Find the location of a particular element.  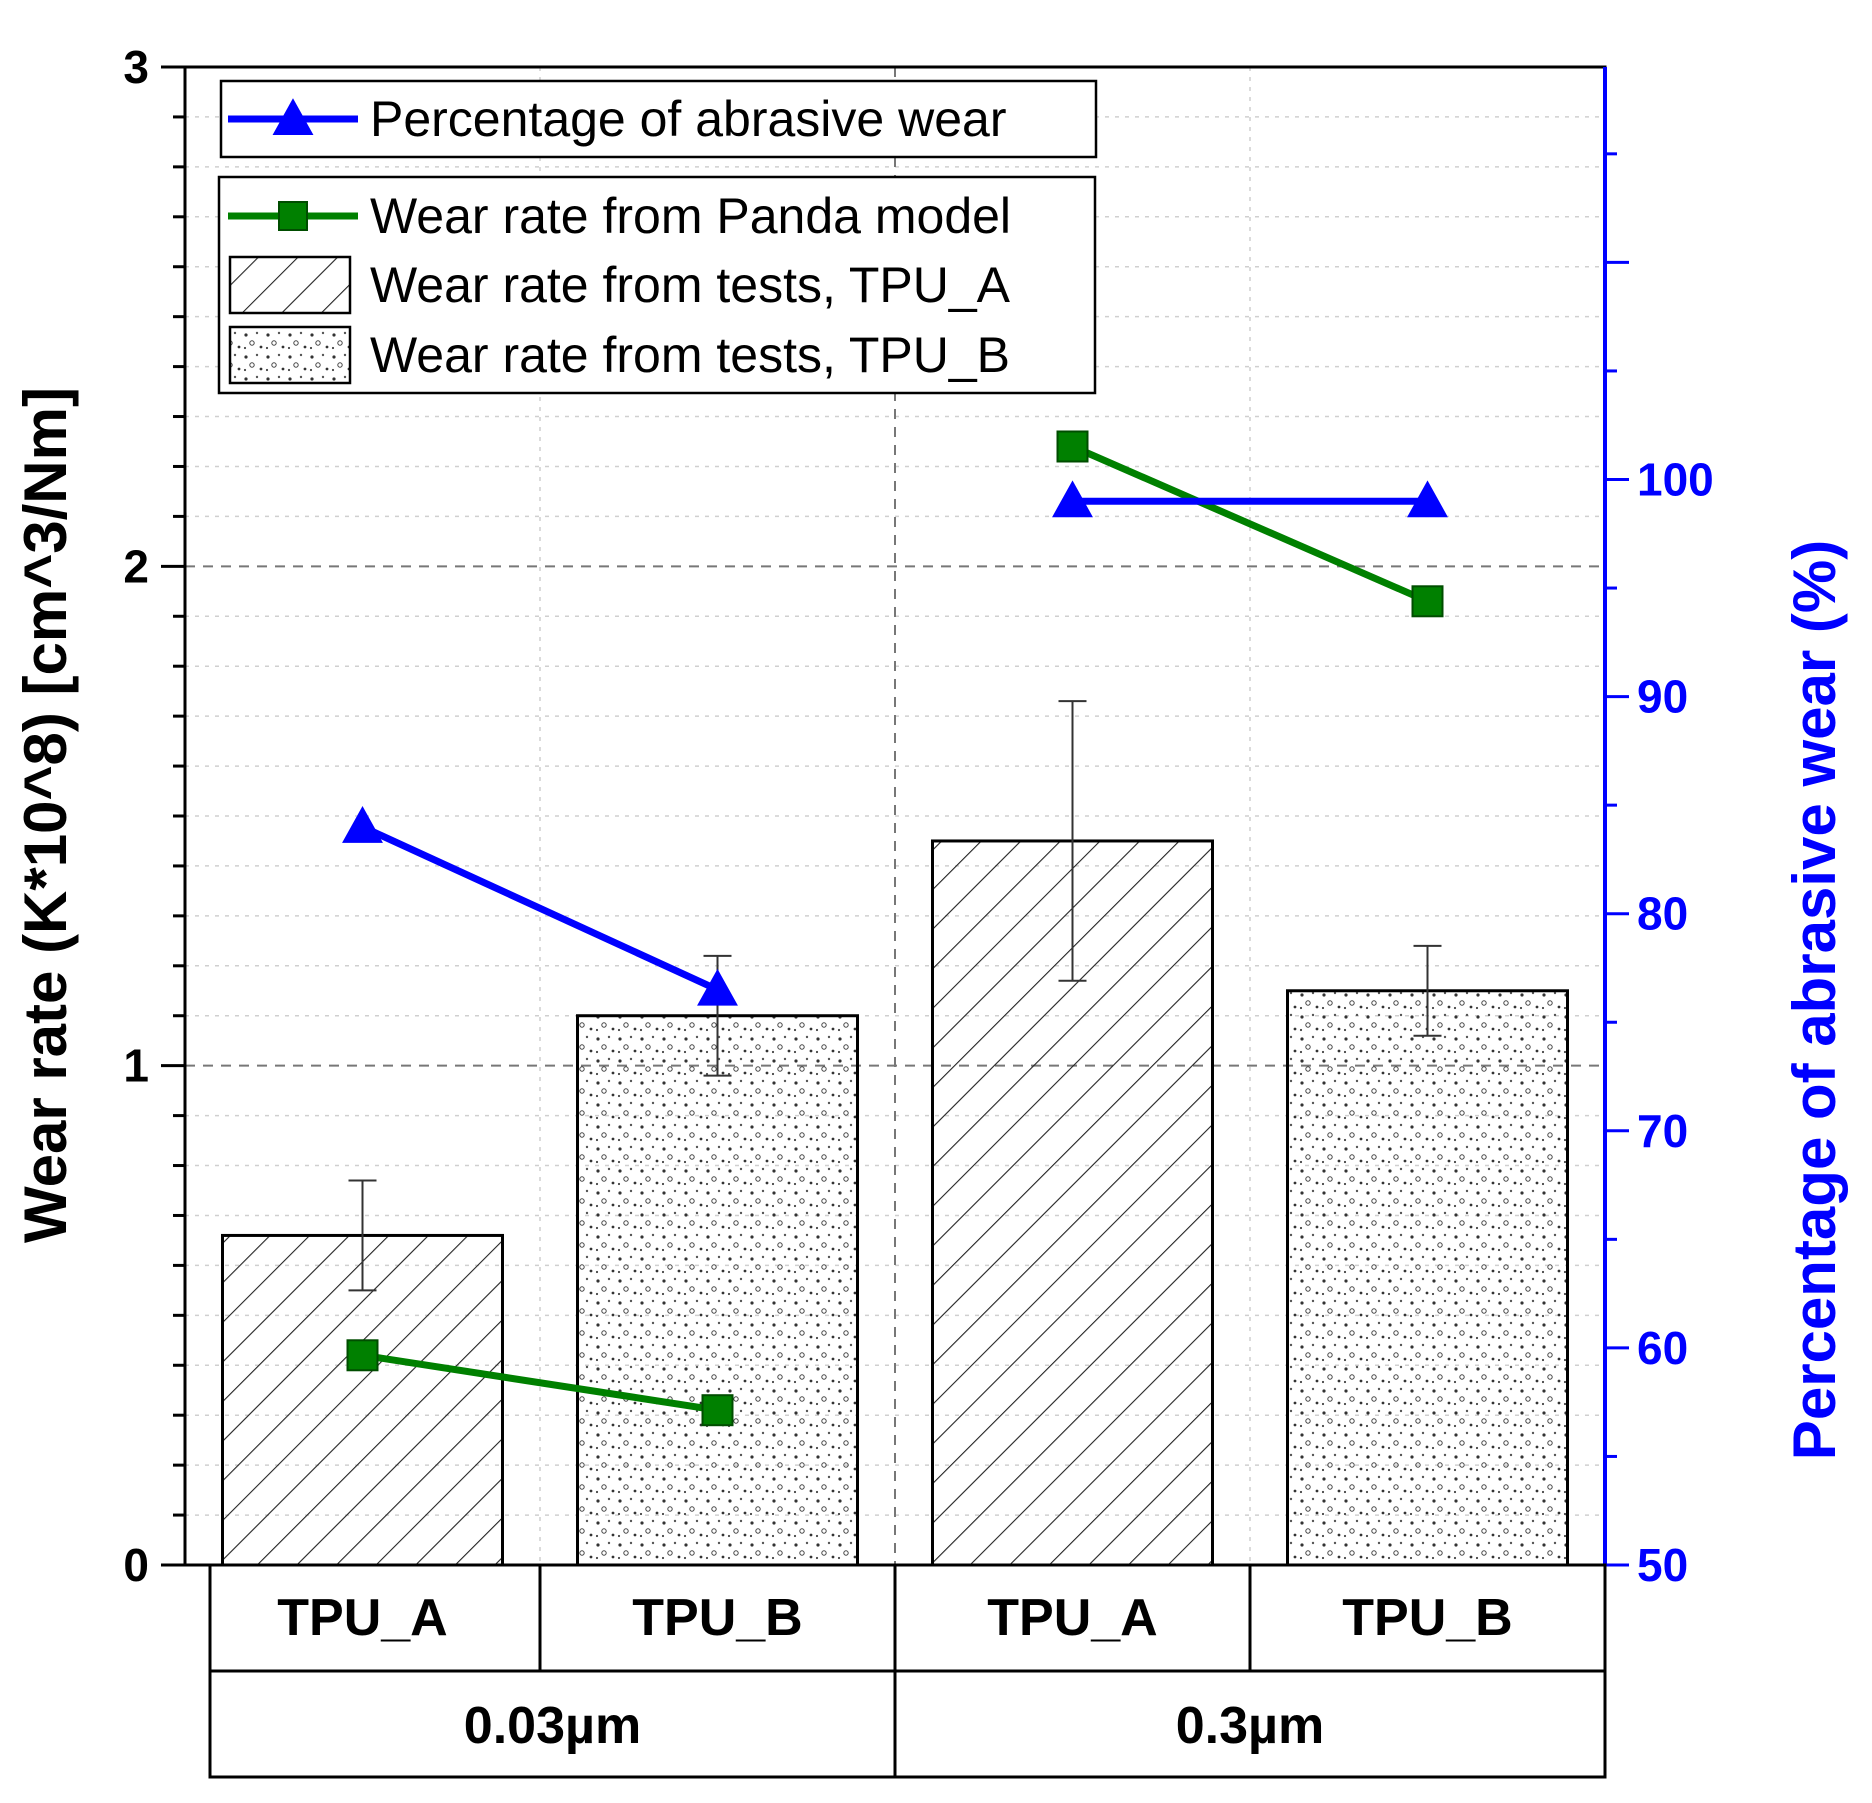

y2-tick-label: 80 is located at coordinates (1662, 914).